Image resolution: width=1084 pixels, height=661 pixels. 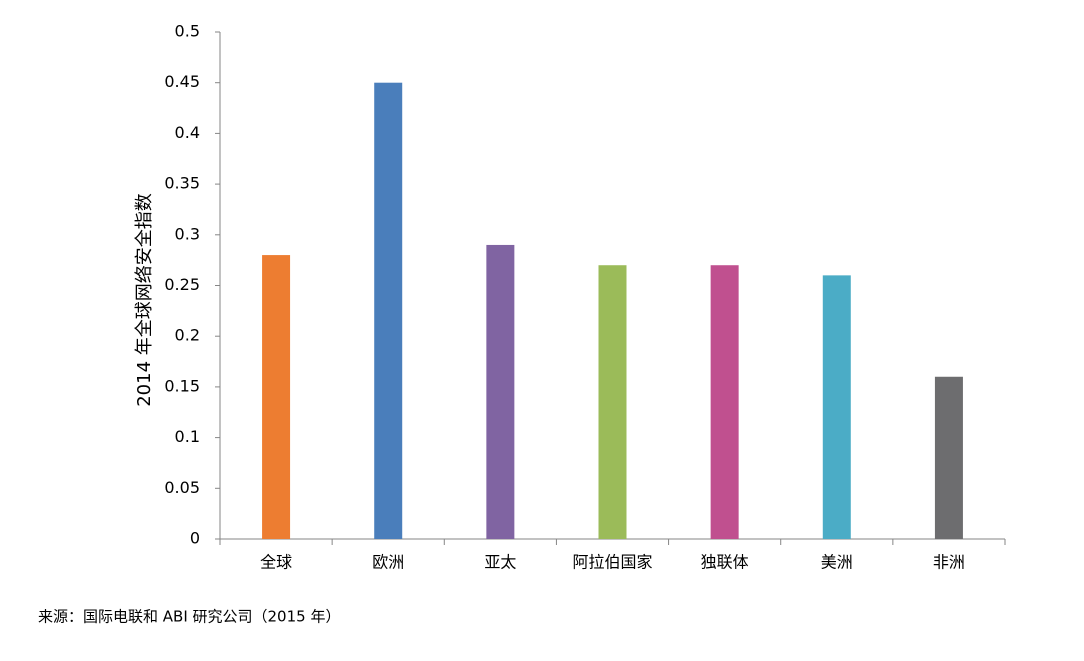 What do you see at coordinates (187, 436) in the screenshot?
I see `y-tick-label: 0.1` at bounding box center [187, 436].